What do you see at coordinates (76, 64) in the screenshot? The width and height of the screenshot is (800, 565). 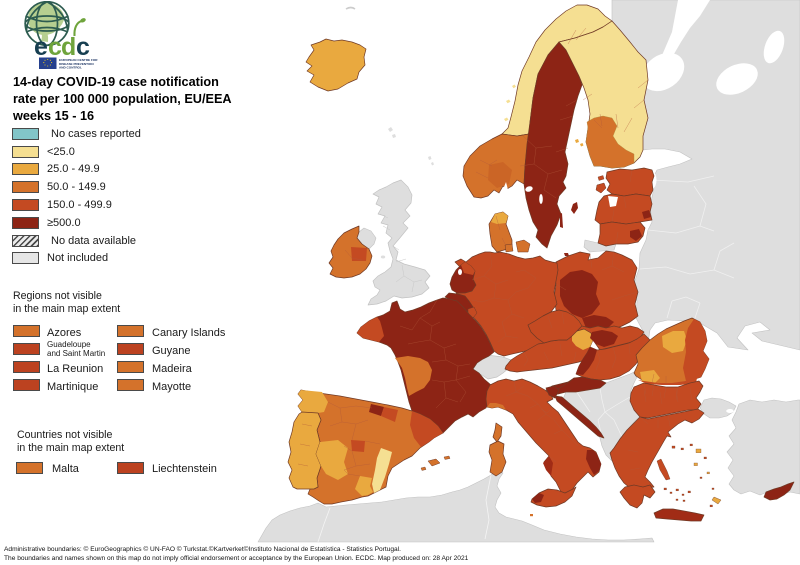 I see `svg-text: DISEASE PREVENTION` at bounding box center [76, 64].